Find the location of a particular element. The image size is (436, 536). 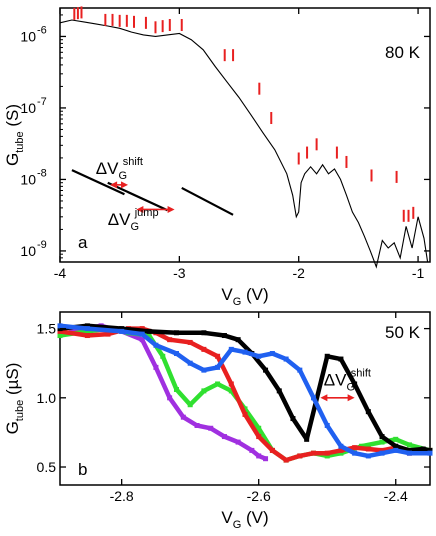

b-xaxis-label: VG (V) is located at coordinates (244, 519).